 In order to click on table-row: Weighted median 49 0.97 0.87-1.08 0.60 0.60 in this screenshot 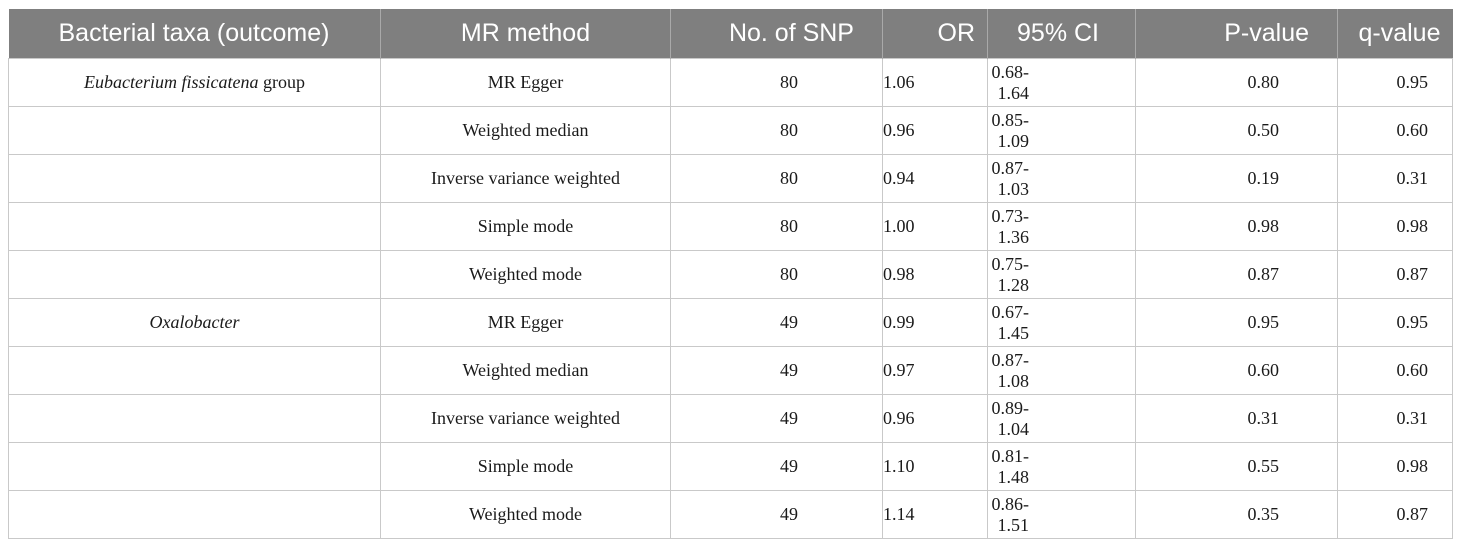, I will do `click(730, 370)`.